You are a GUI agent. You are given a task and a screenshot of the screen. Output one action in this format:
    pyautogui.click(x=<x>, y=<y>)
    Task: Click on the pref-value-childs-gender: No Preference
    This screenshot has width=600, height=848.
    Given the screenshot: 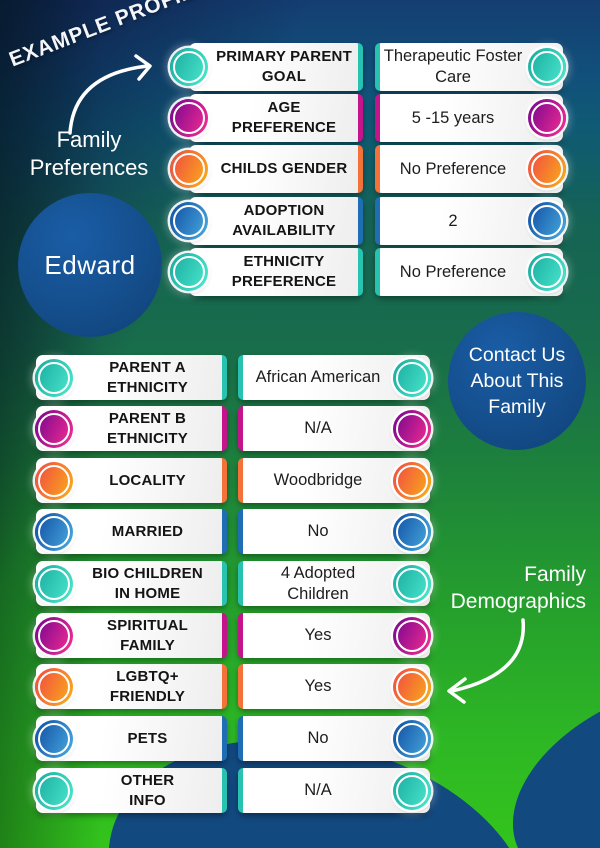 What is the action you would take?
    pyautogui.click(x=470, y=169)
    